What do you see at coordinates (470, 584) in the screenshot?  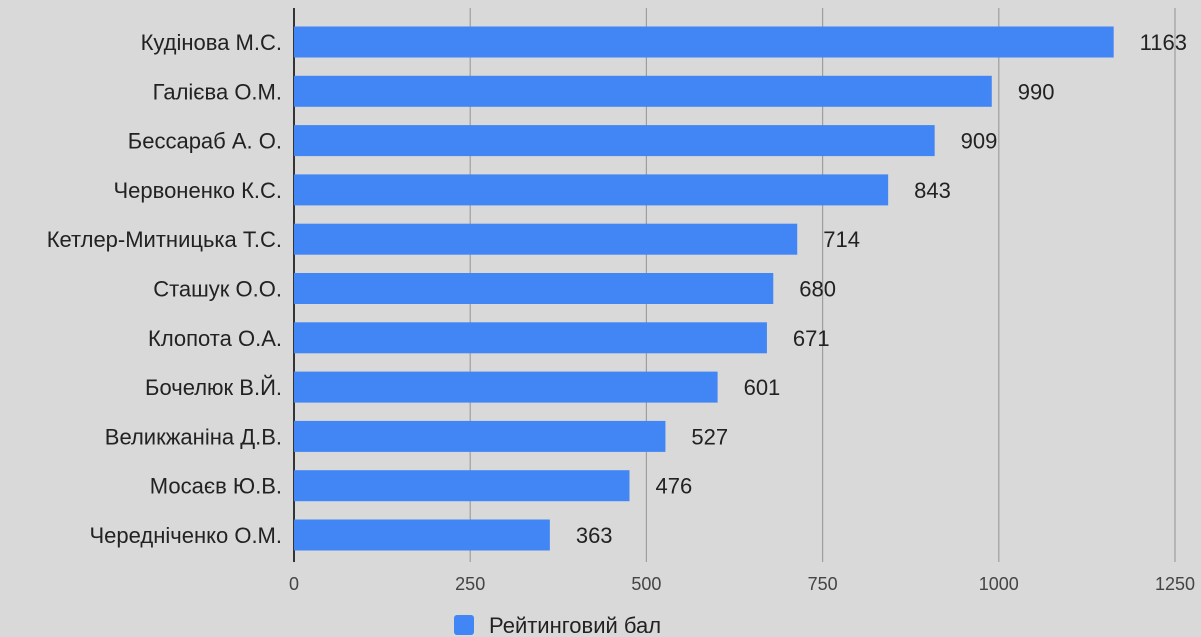 I see `x-tick-label: 250` at bounding box center [470, 584].